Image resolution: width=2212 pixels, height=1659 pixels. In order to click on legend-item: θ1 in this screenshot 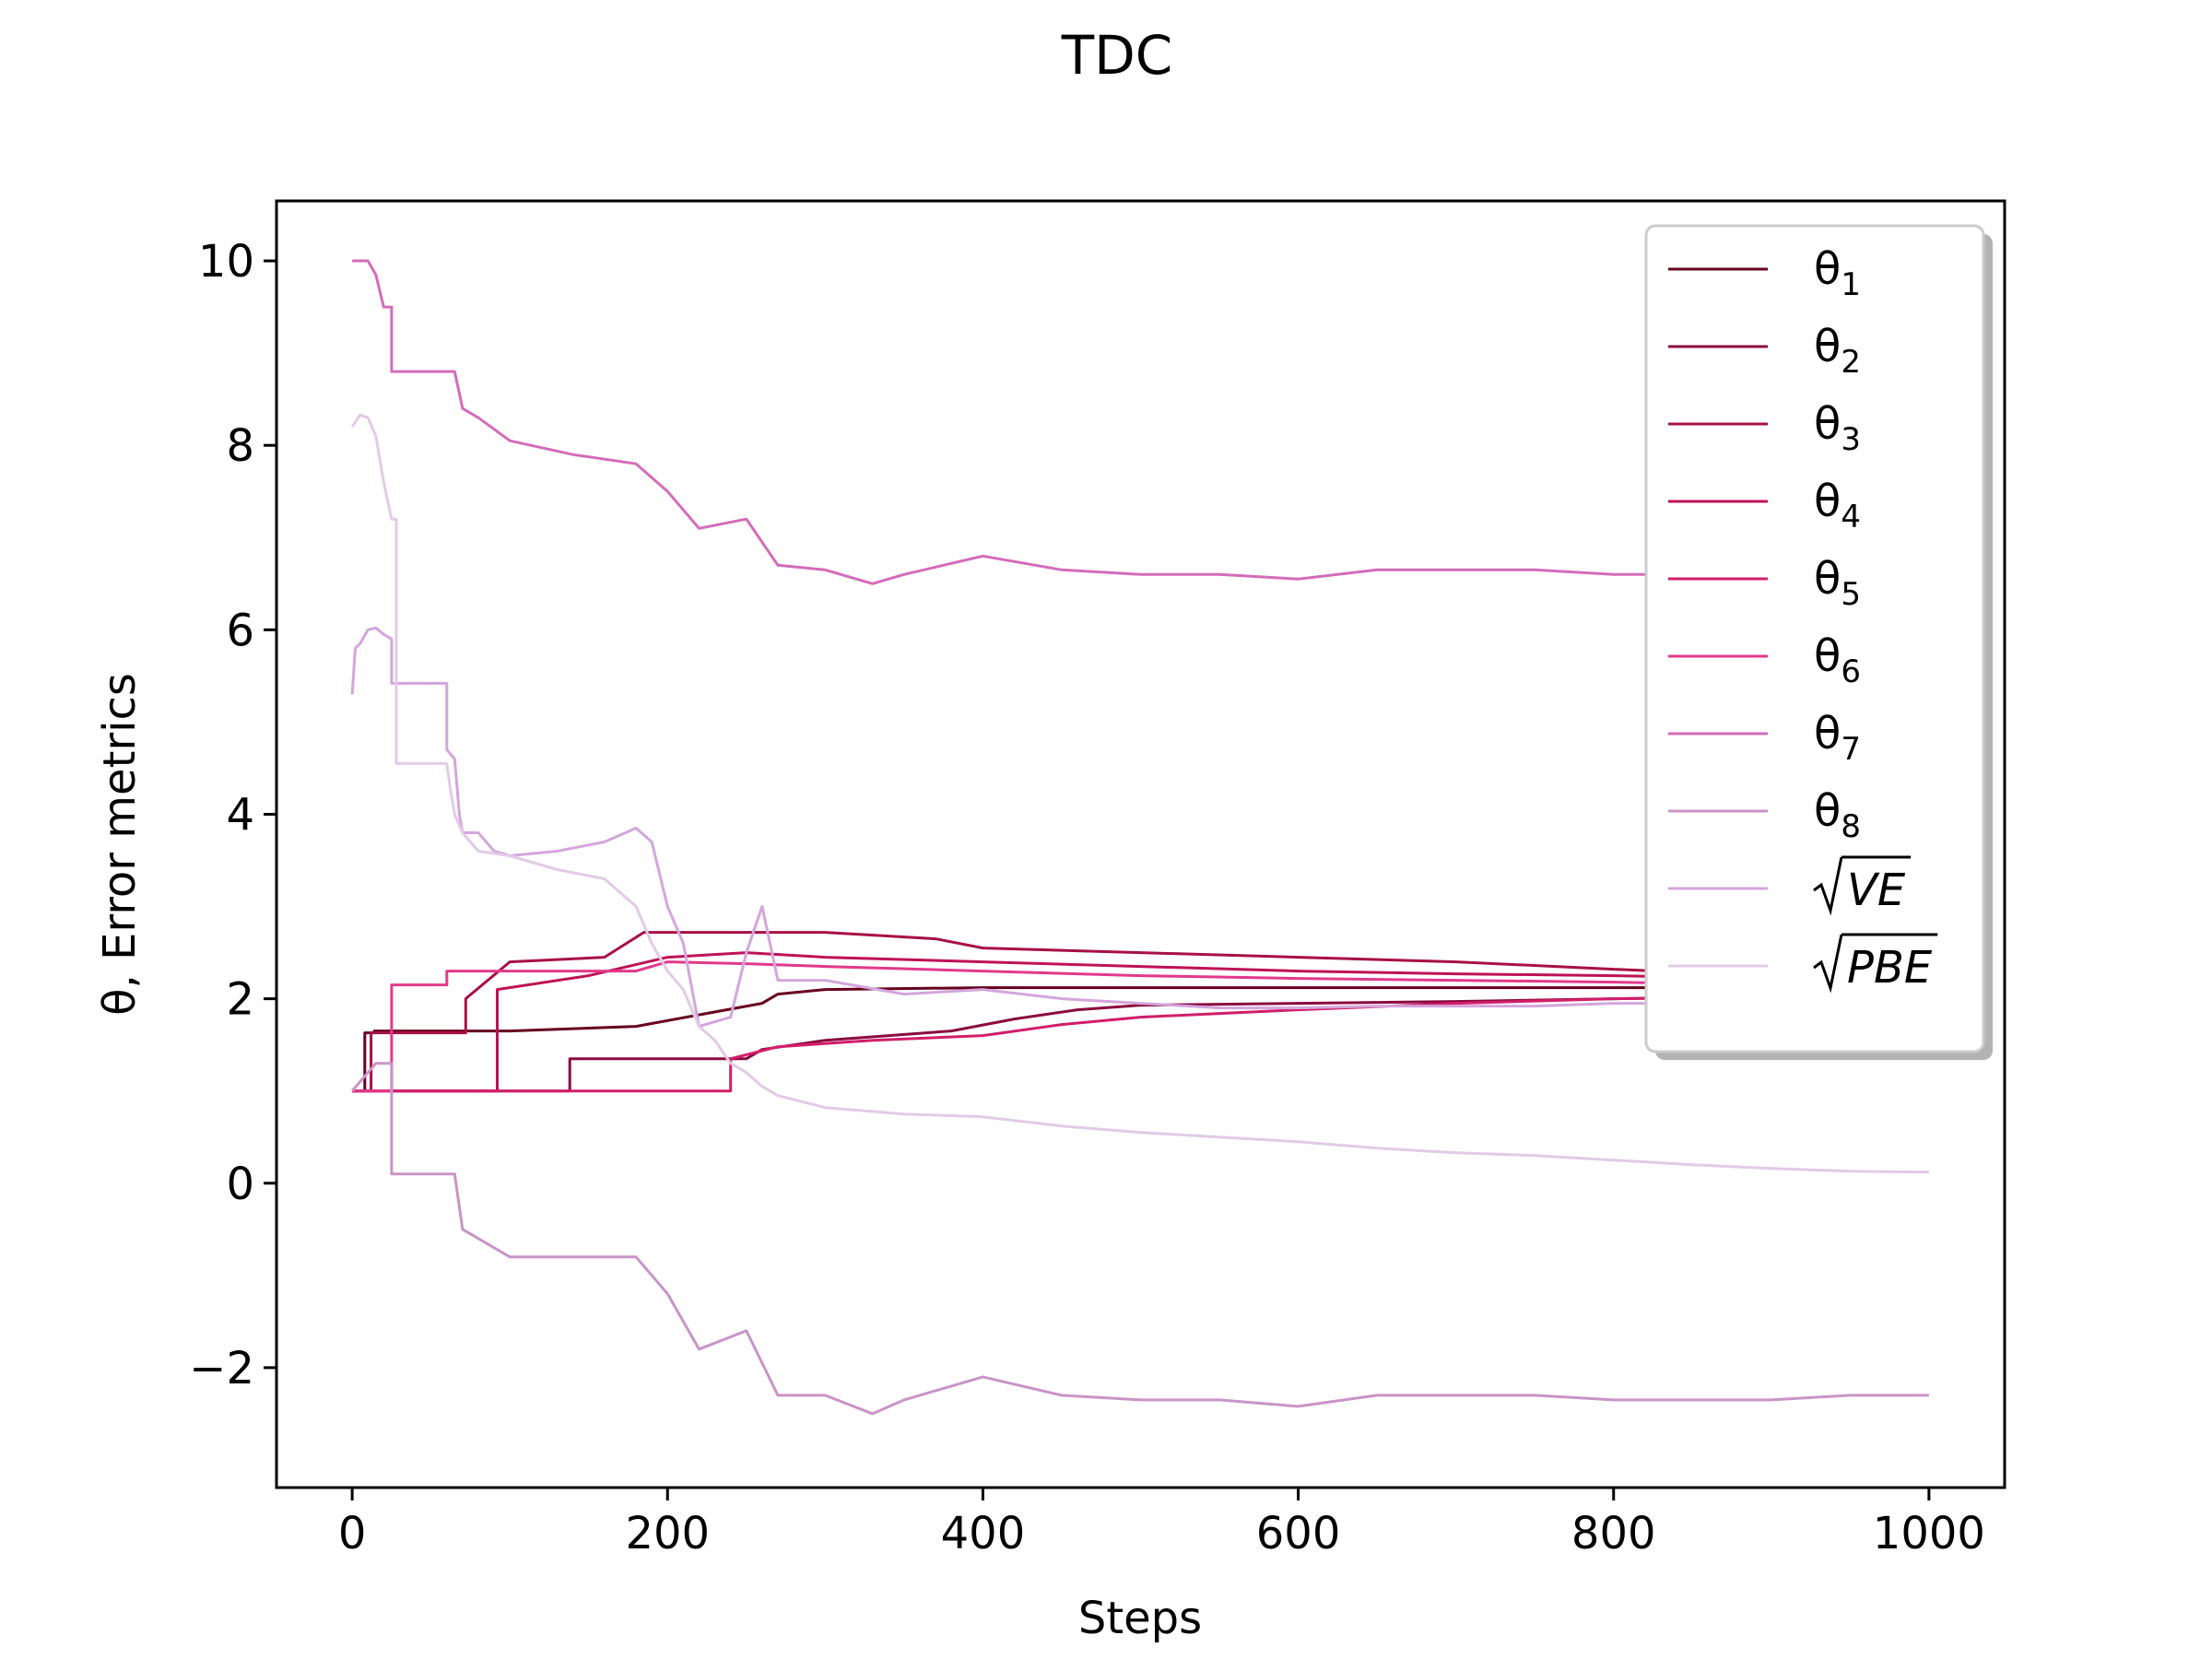, I will do `click(1764, 273)`.